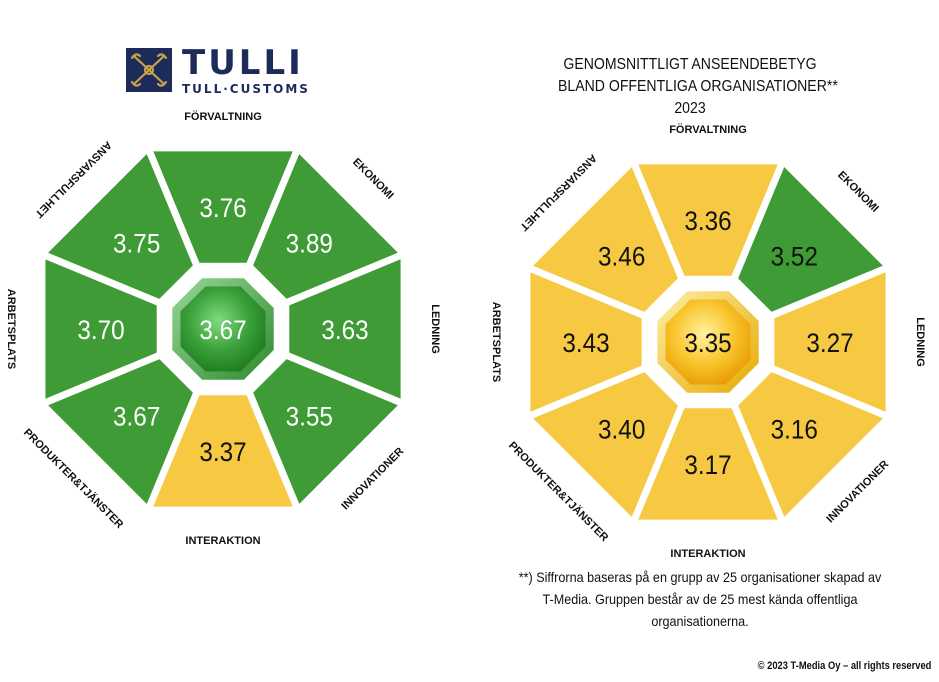 This screenshot has height=682, width=939. Describe the element at coordinates (100, 330) in the screenshot. I see `segment-value: 3.70` at that location.